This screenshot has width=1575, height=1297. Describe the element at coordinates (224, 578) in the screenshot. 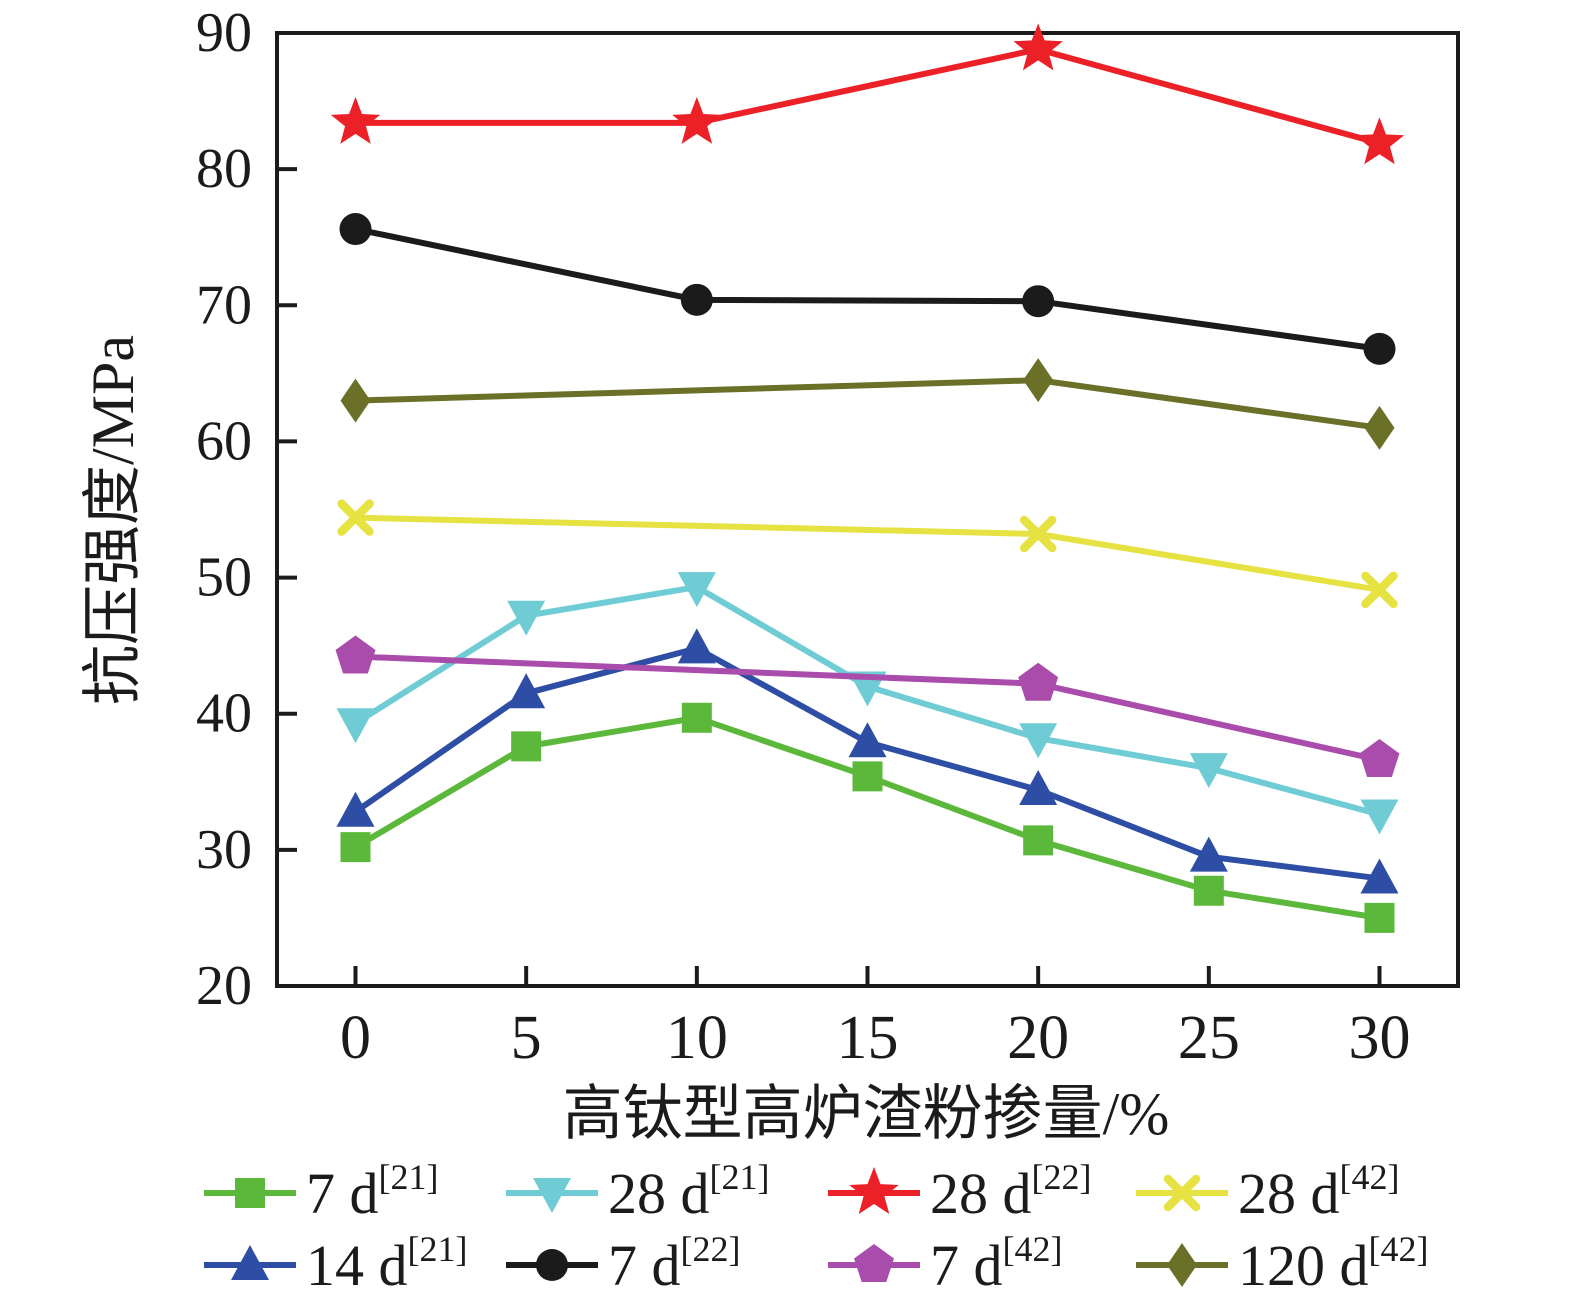

I see `y-tick-label: 50` at that location.